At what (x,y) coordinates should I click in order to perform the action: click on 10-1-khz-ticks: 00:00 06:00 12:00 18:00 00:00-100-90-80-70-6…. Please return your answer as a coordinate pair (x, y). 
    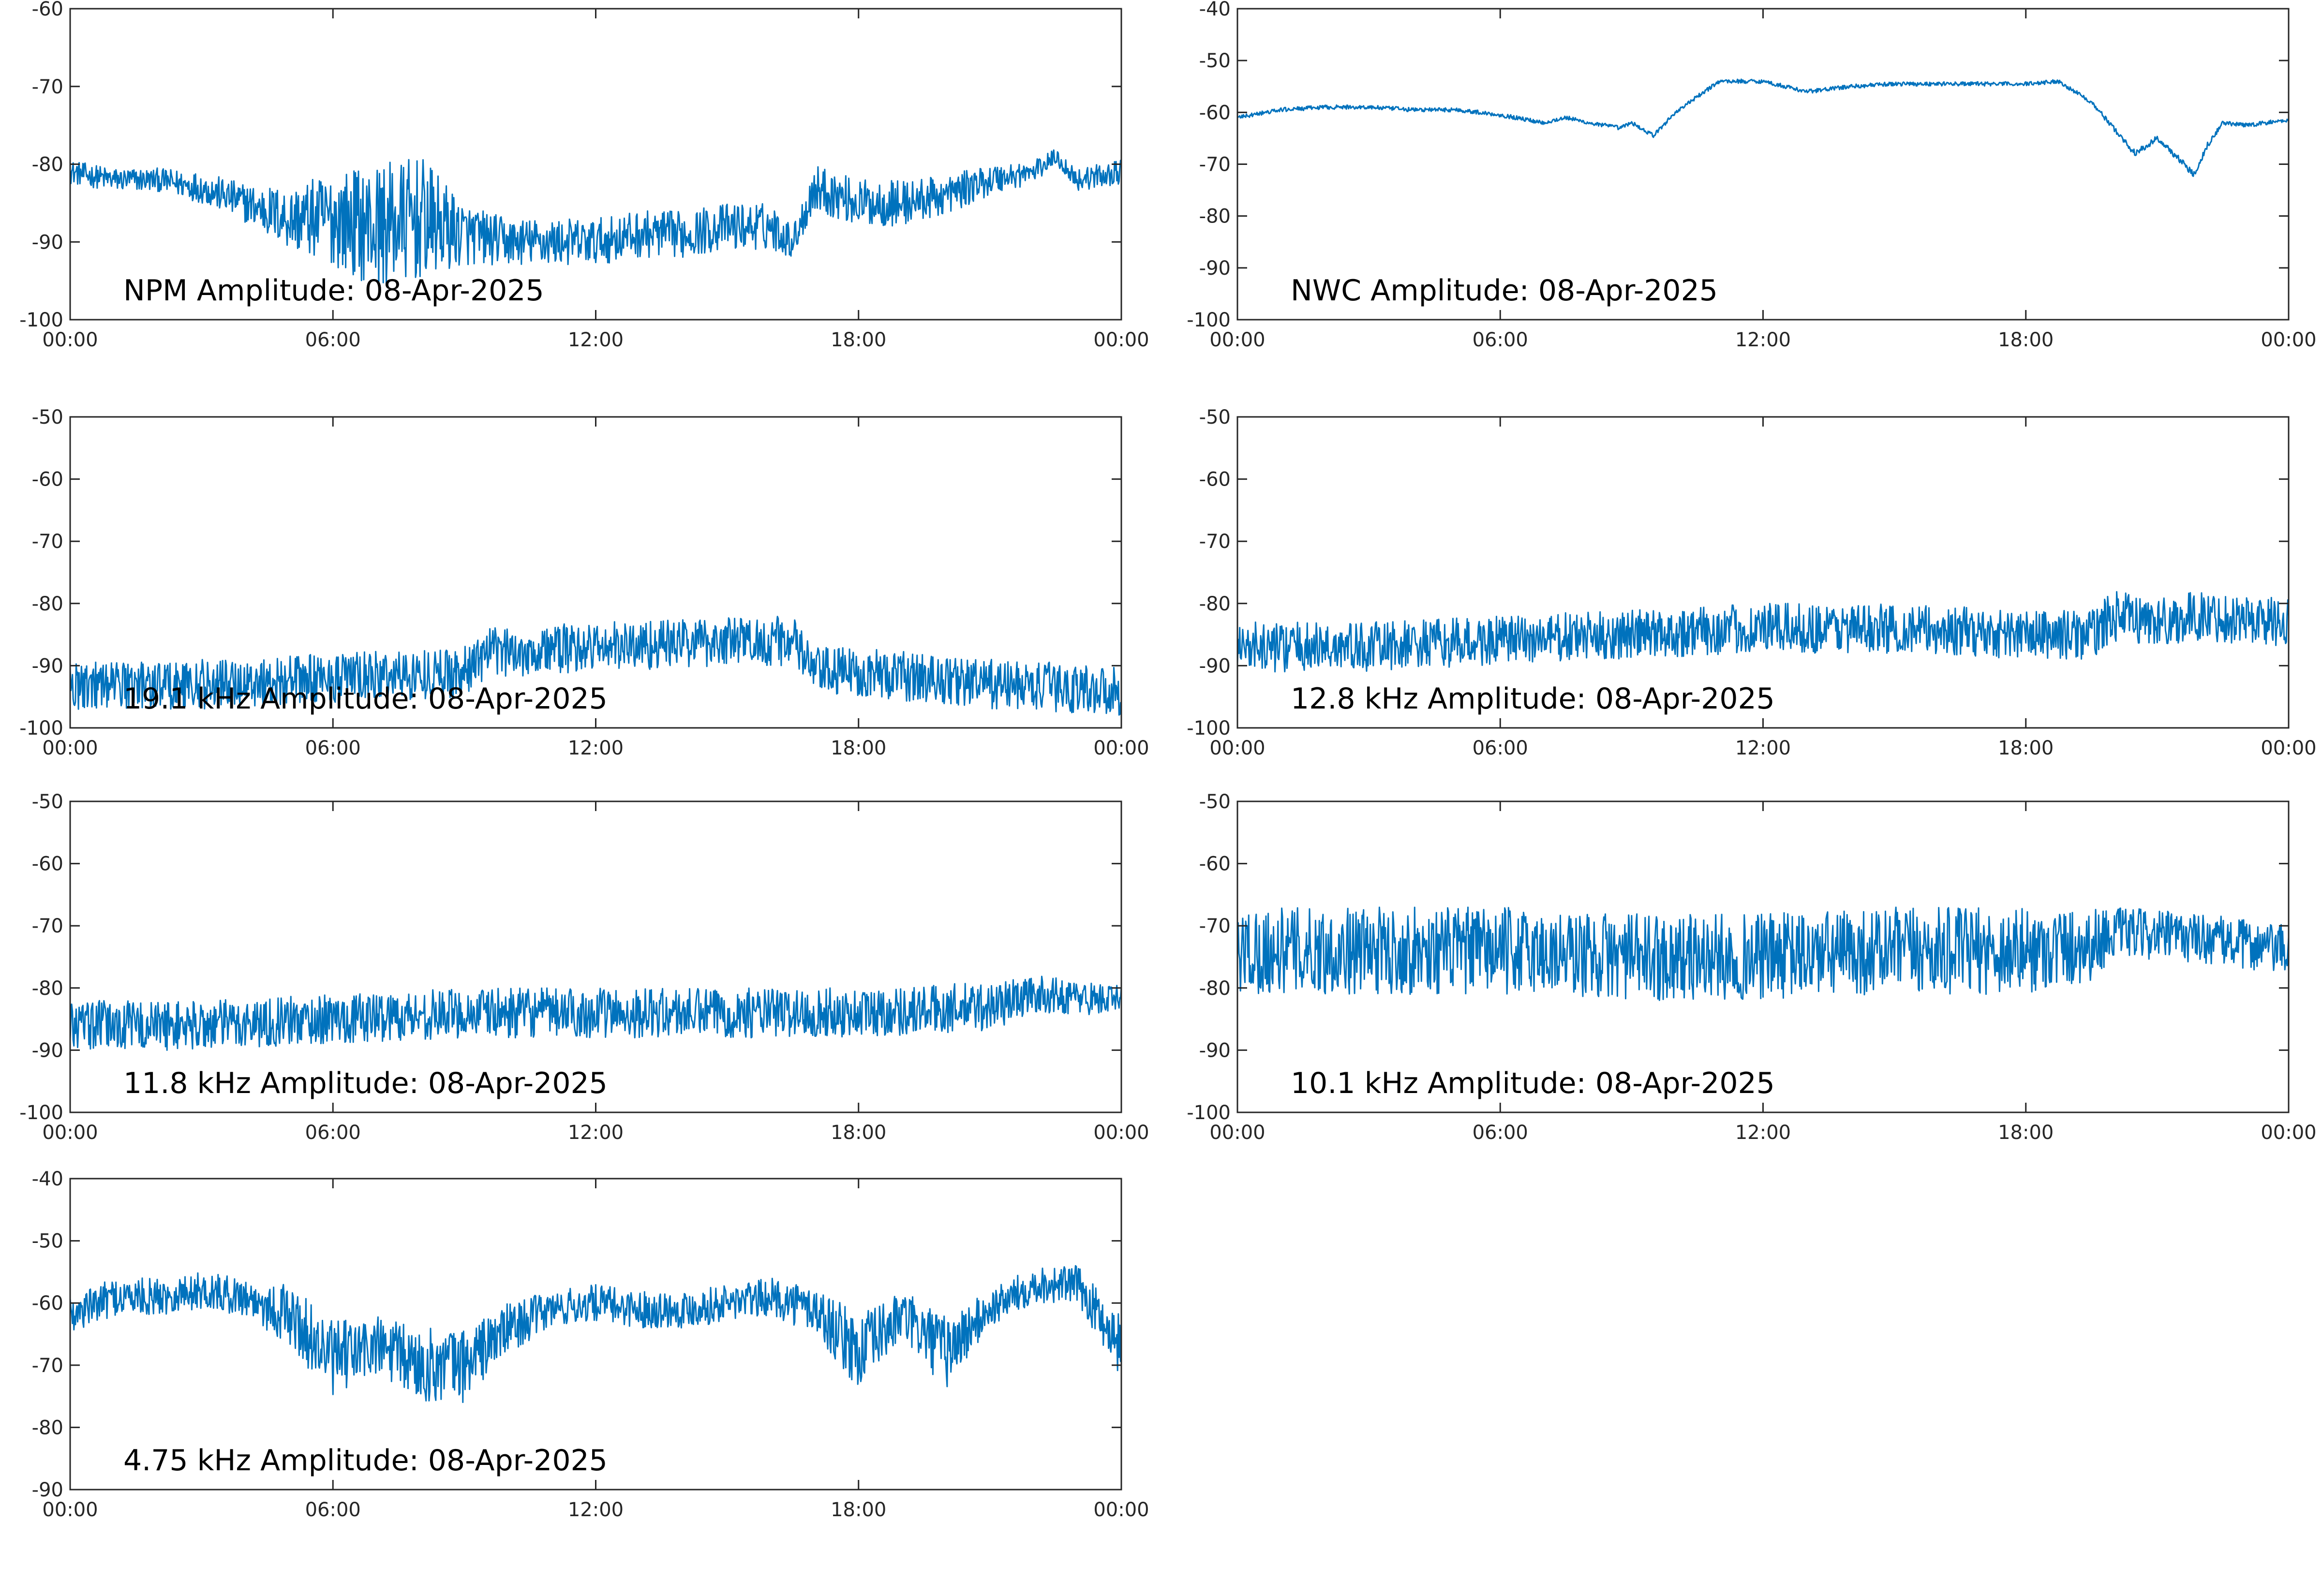
    Looking at the image, I should click on (1751, 967).